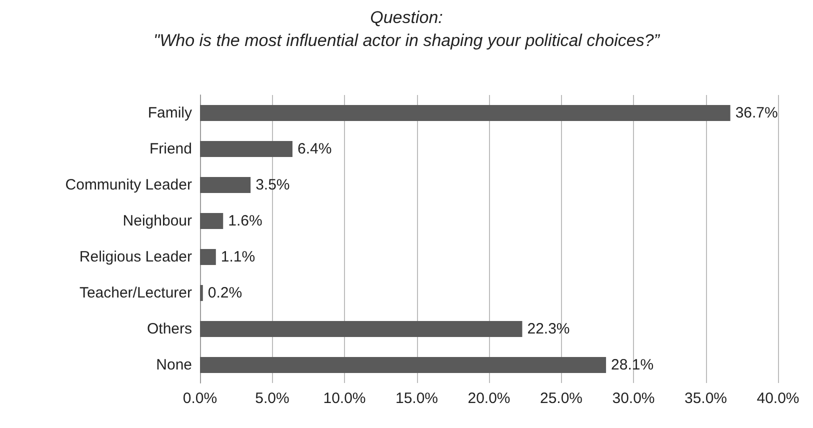 The height and width of the screenshot is (428, 813). I want to click on y-tick-label: Neighbour, so click(157, 221).